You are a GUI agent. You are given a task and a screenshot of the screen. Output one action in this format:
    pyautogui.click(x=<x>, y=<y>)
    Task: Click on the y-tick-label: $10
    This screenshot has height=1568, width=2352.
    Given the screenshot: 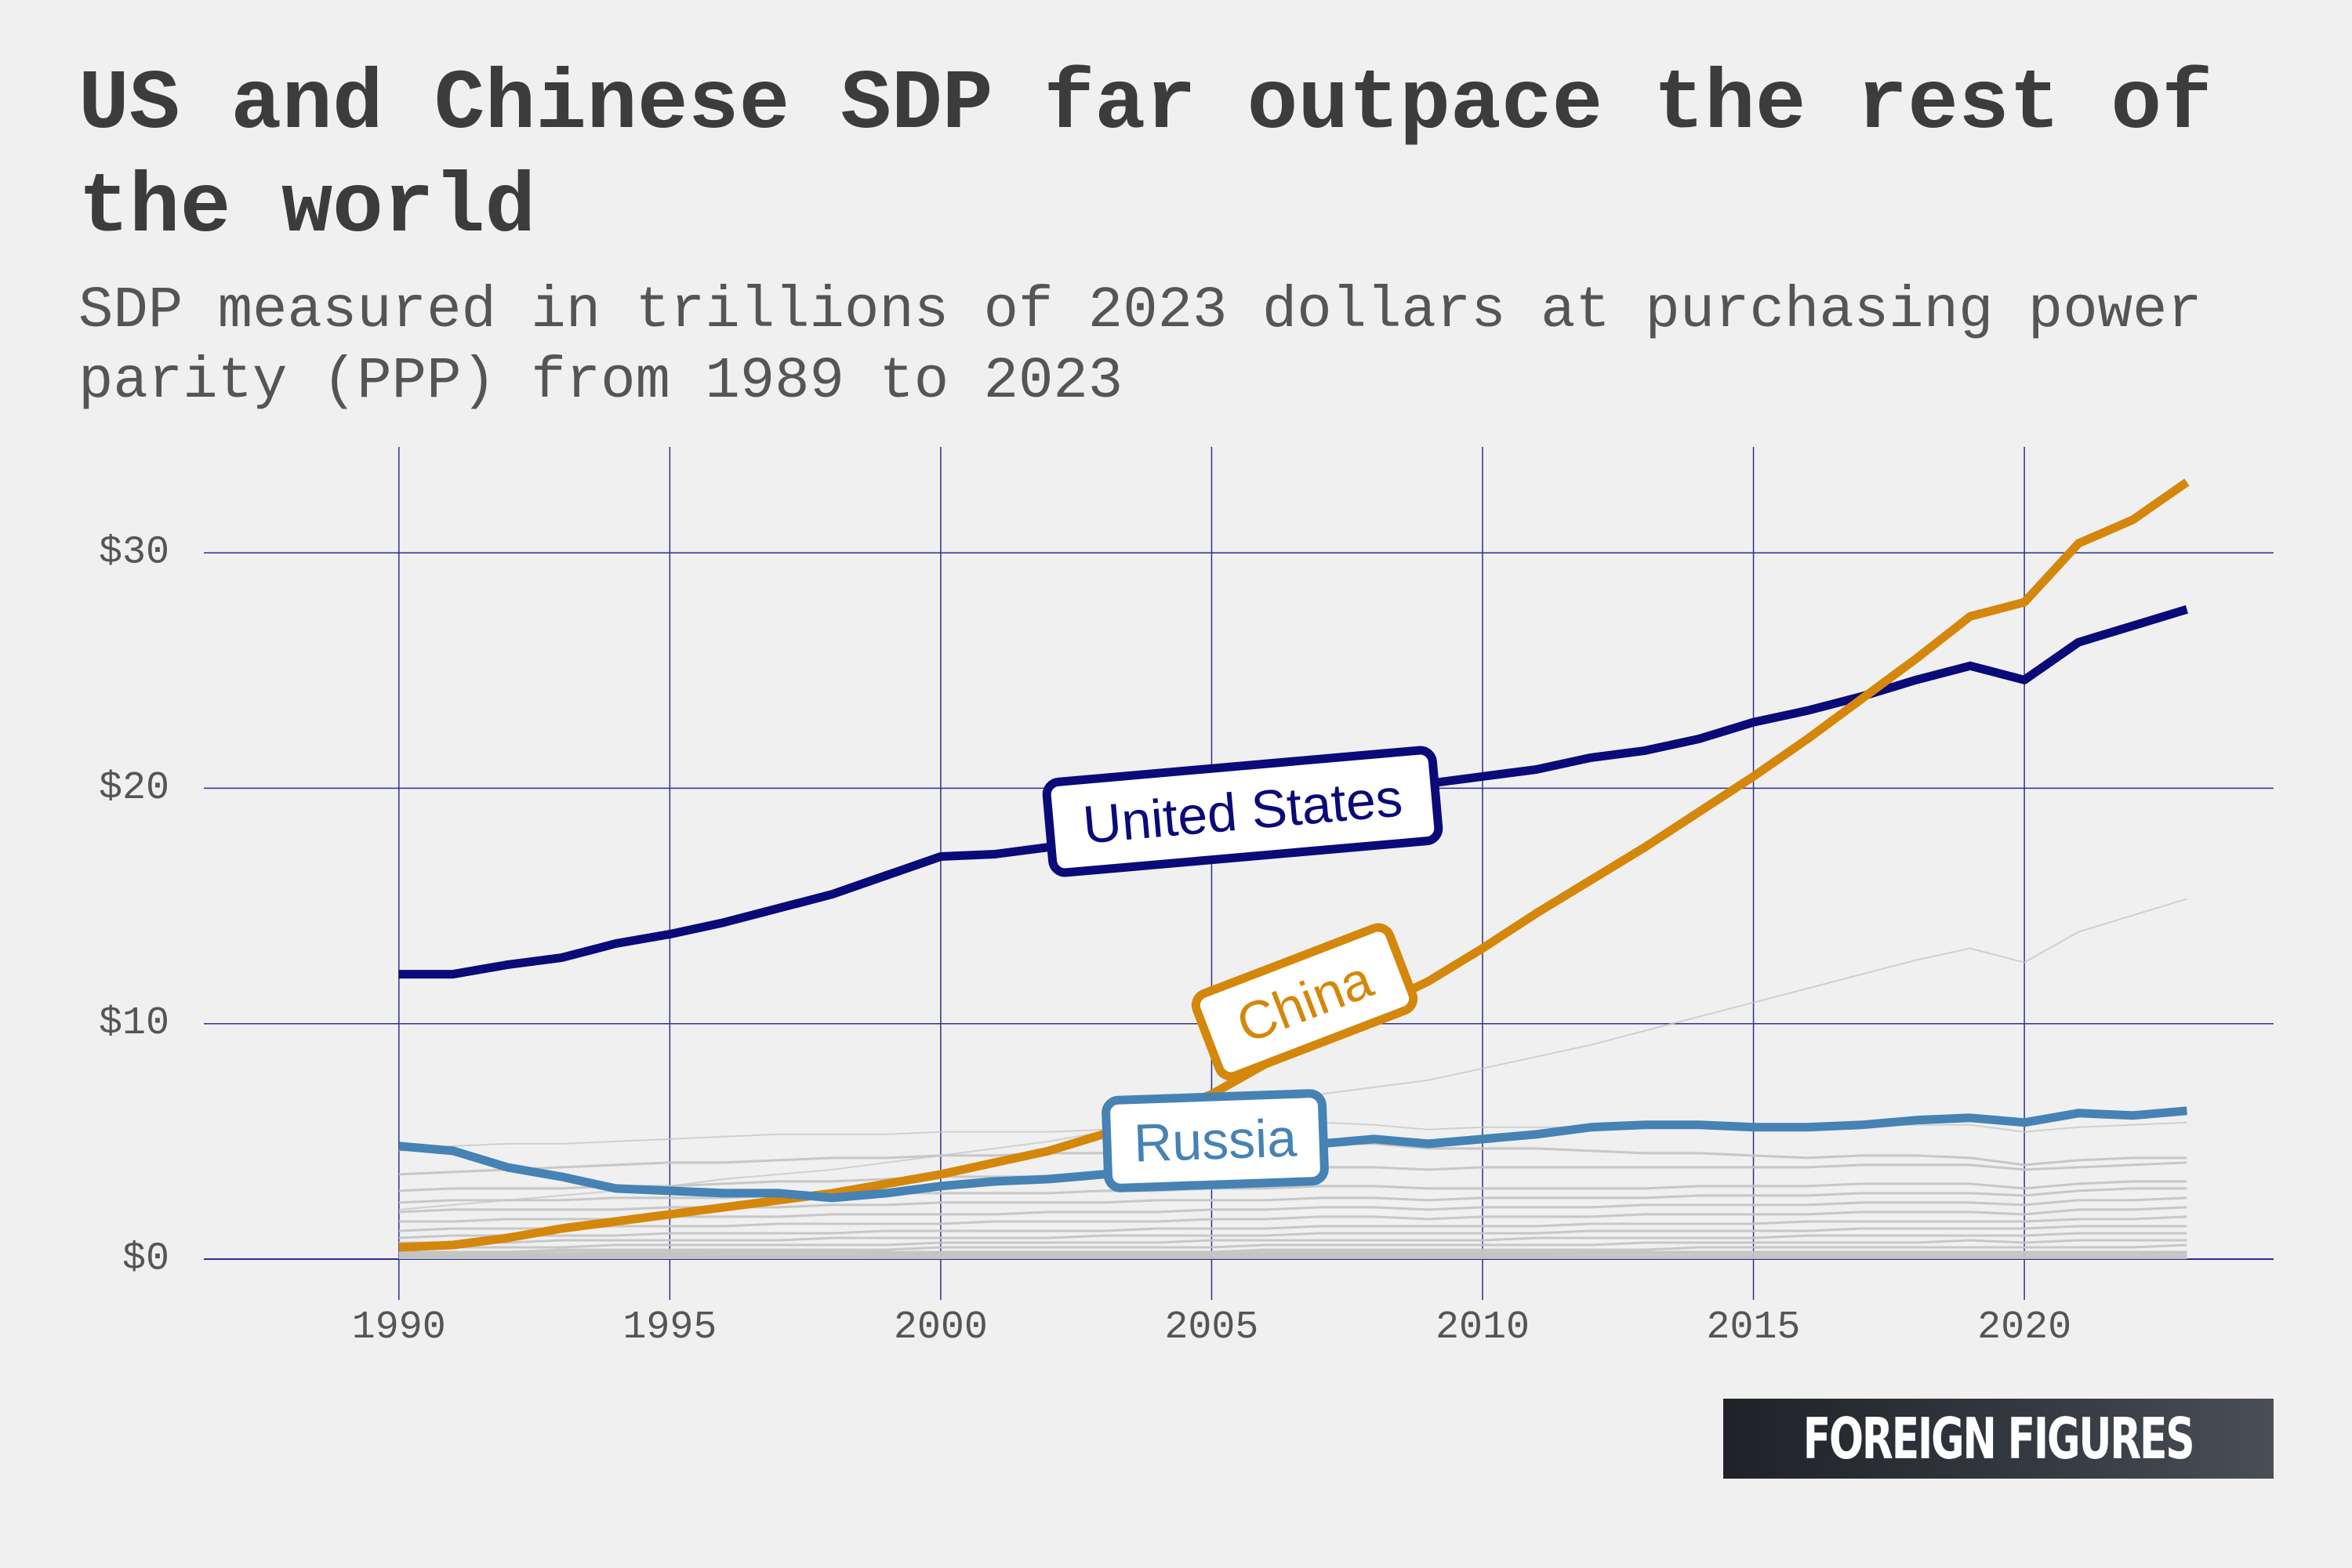 What is the action you would take?
    pyautogui.click(x=134, y=1024)
    